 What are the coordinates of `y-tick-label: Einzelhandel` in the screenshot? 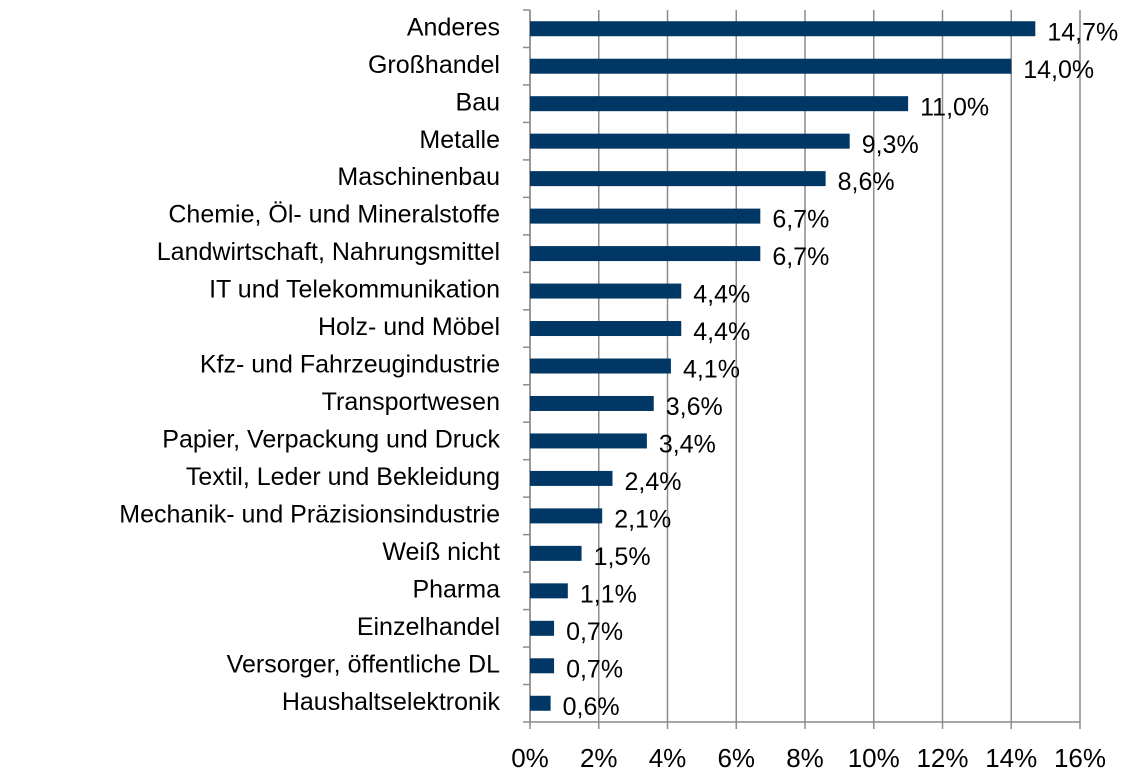 It's located at (428, 627).